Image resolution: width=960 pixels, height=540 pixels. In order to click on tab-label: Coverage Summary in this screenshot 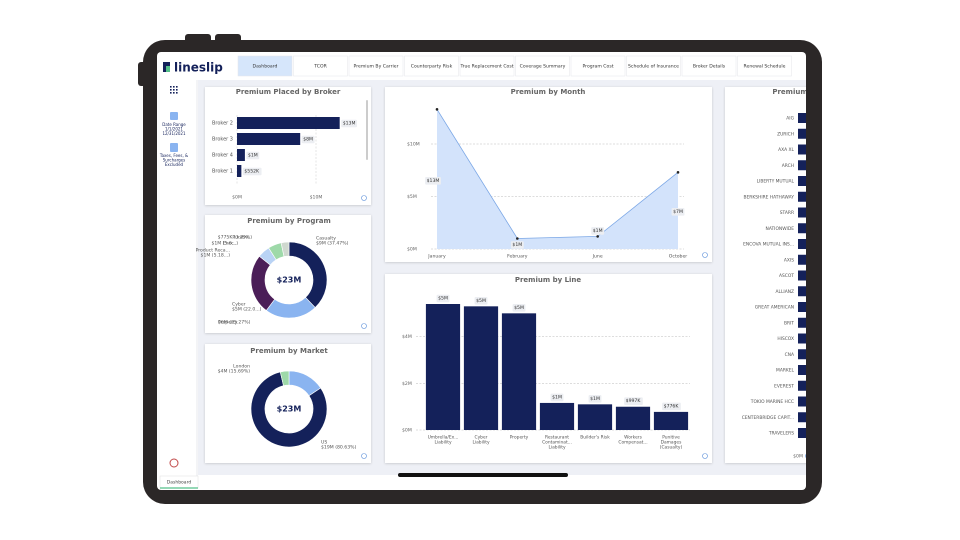, I will do `click(543, 67)`.